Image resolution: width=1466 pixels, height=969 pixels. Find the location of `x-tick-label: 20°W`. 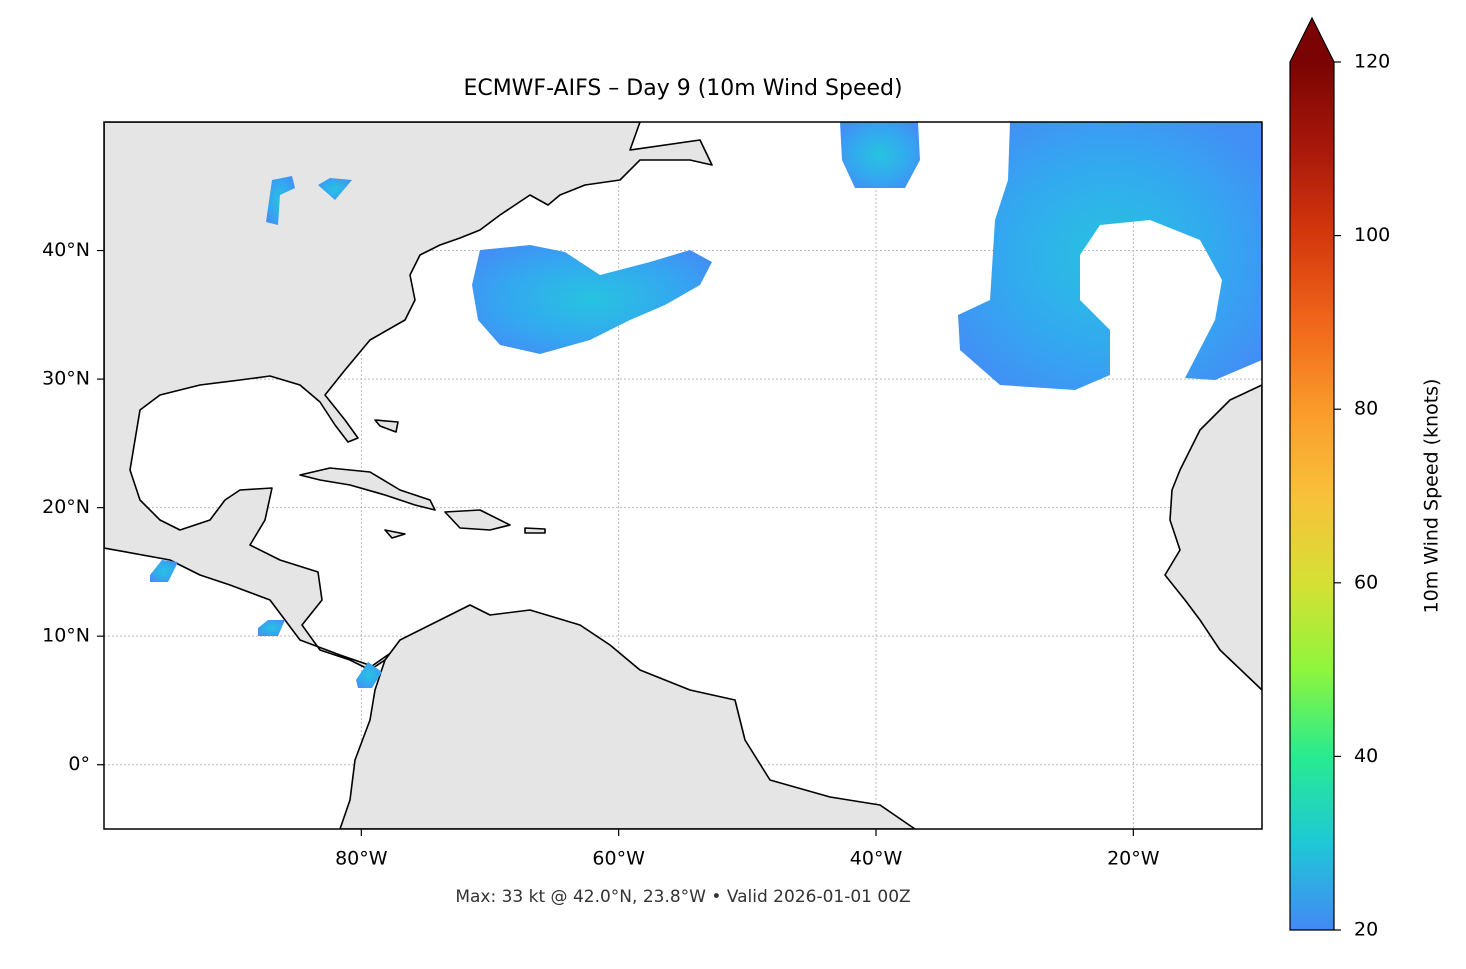

x-tick-label: 20°W is located at coordinates (1133, 859).